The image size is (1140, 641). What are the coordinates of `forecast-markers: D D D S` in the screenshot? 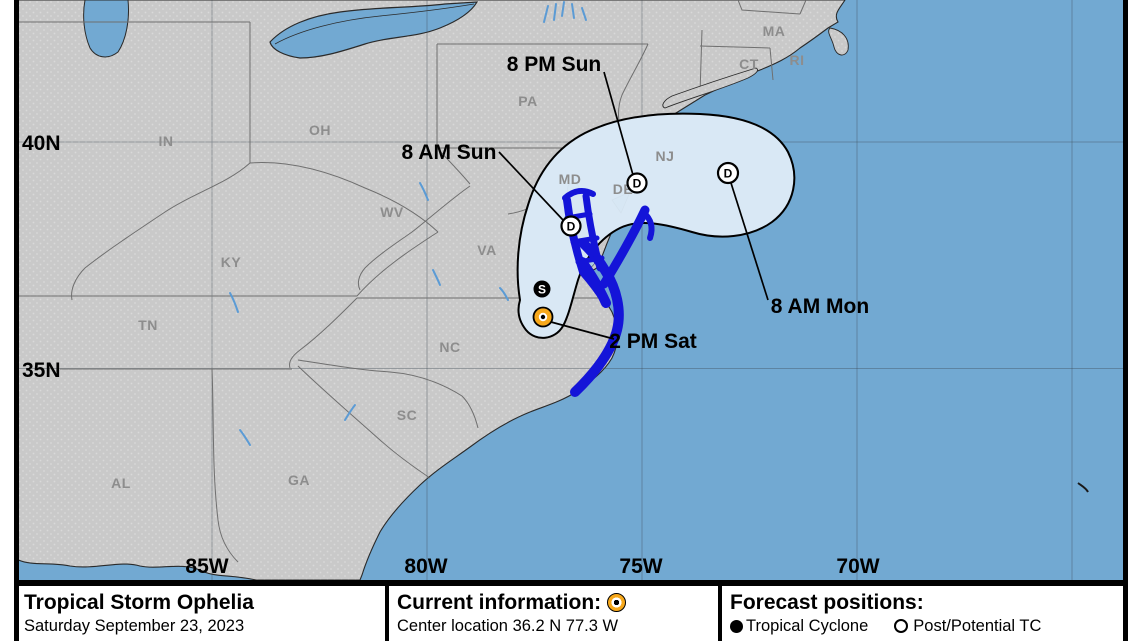 It's located at (636, 244).